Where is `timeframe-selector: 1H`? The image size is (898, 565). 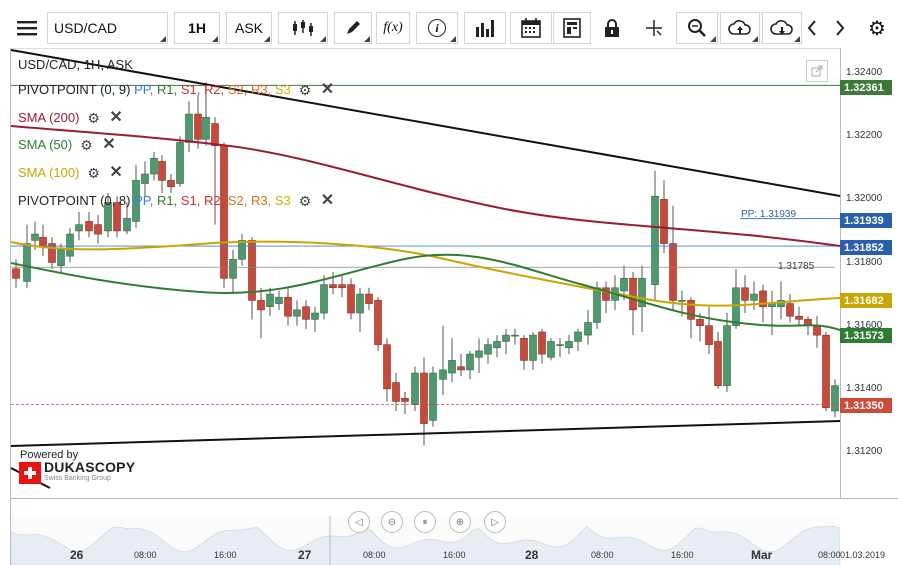 timeframe-selector: 1H is located at coordinates (197, 28).